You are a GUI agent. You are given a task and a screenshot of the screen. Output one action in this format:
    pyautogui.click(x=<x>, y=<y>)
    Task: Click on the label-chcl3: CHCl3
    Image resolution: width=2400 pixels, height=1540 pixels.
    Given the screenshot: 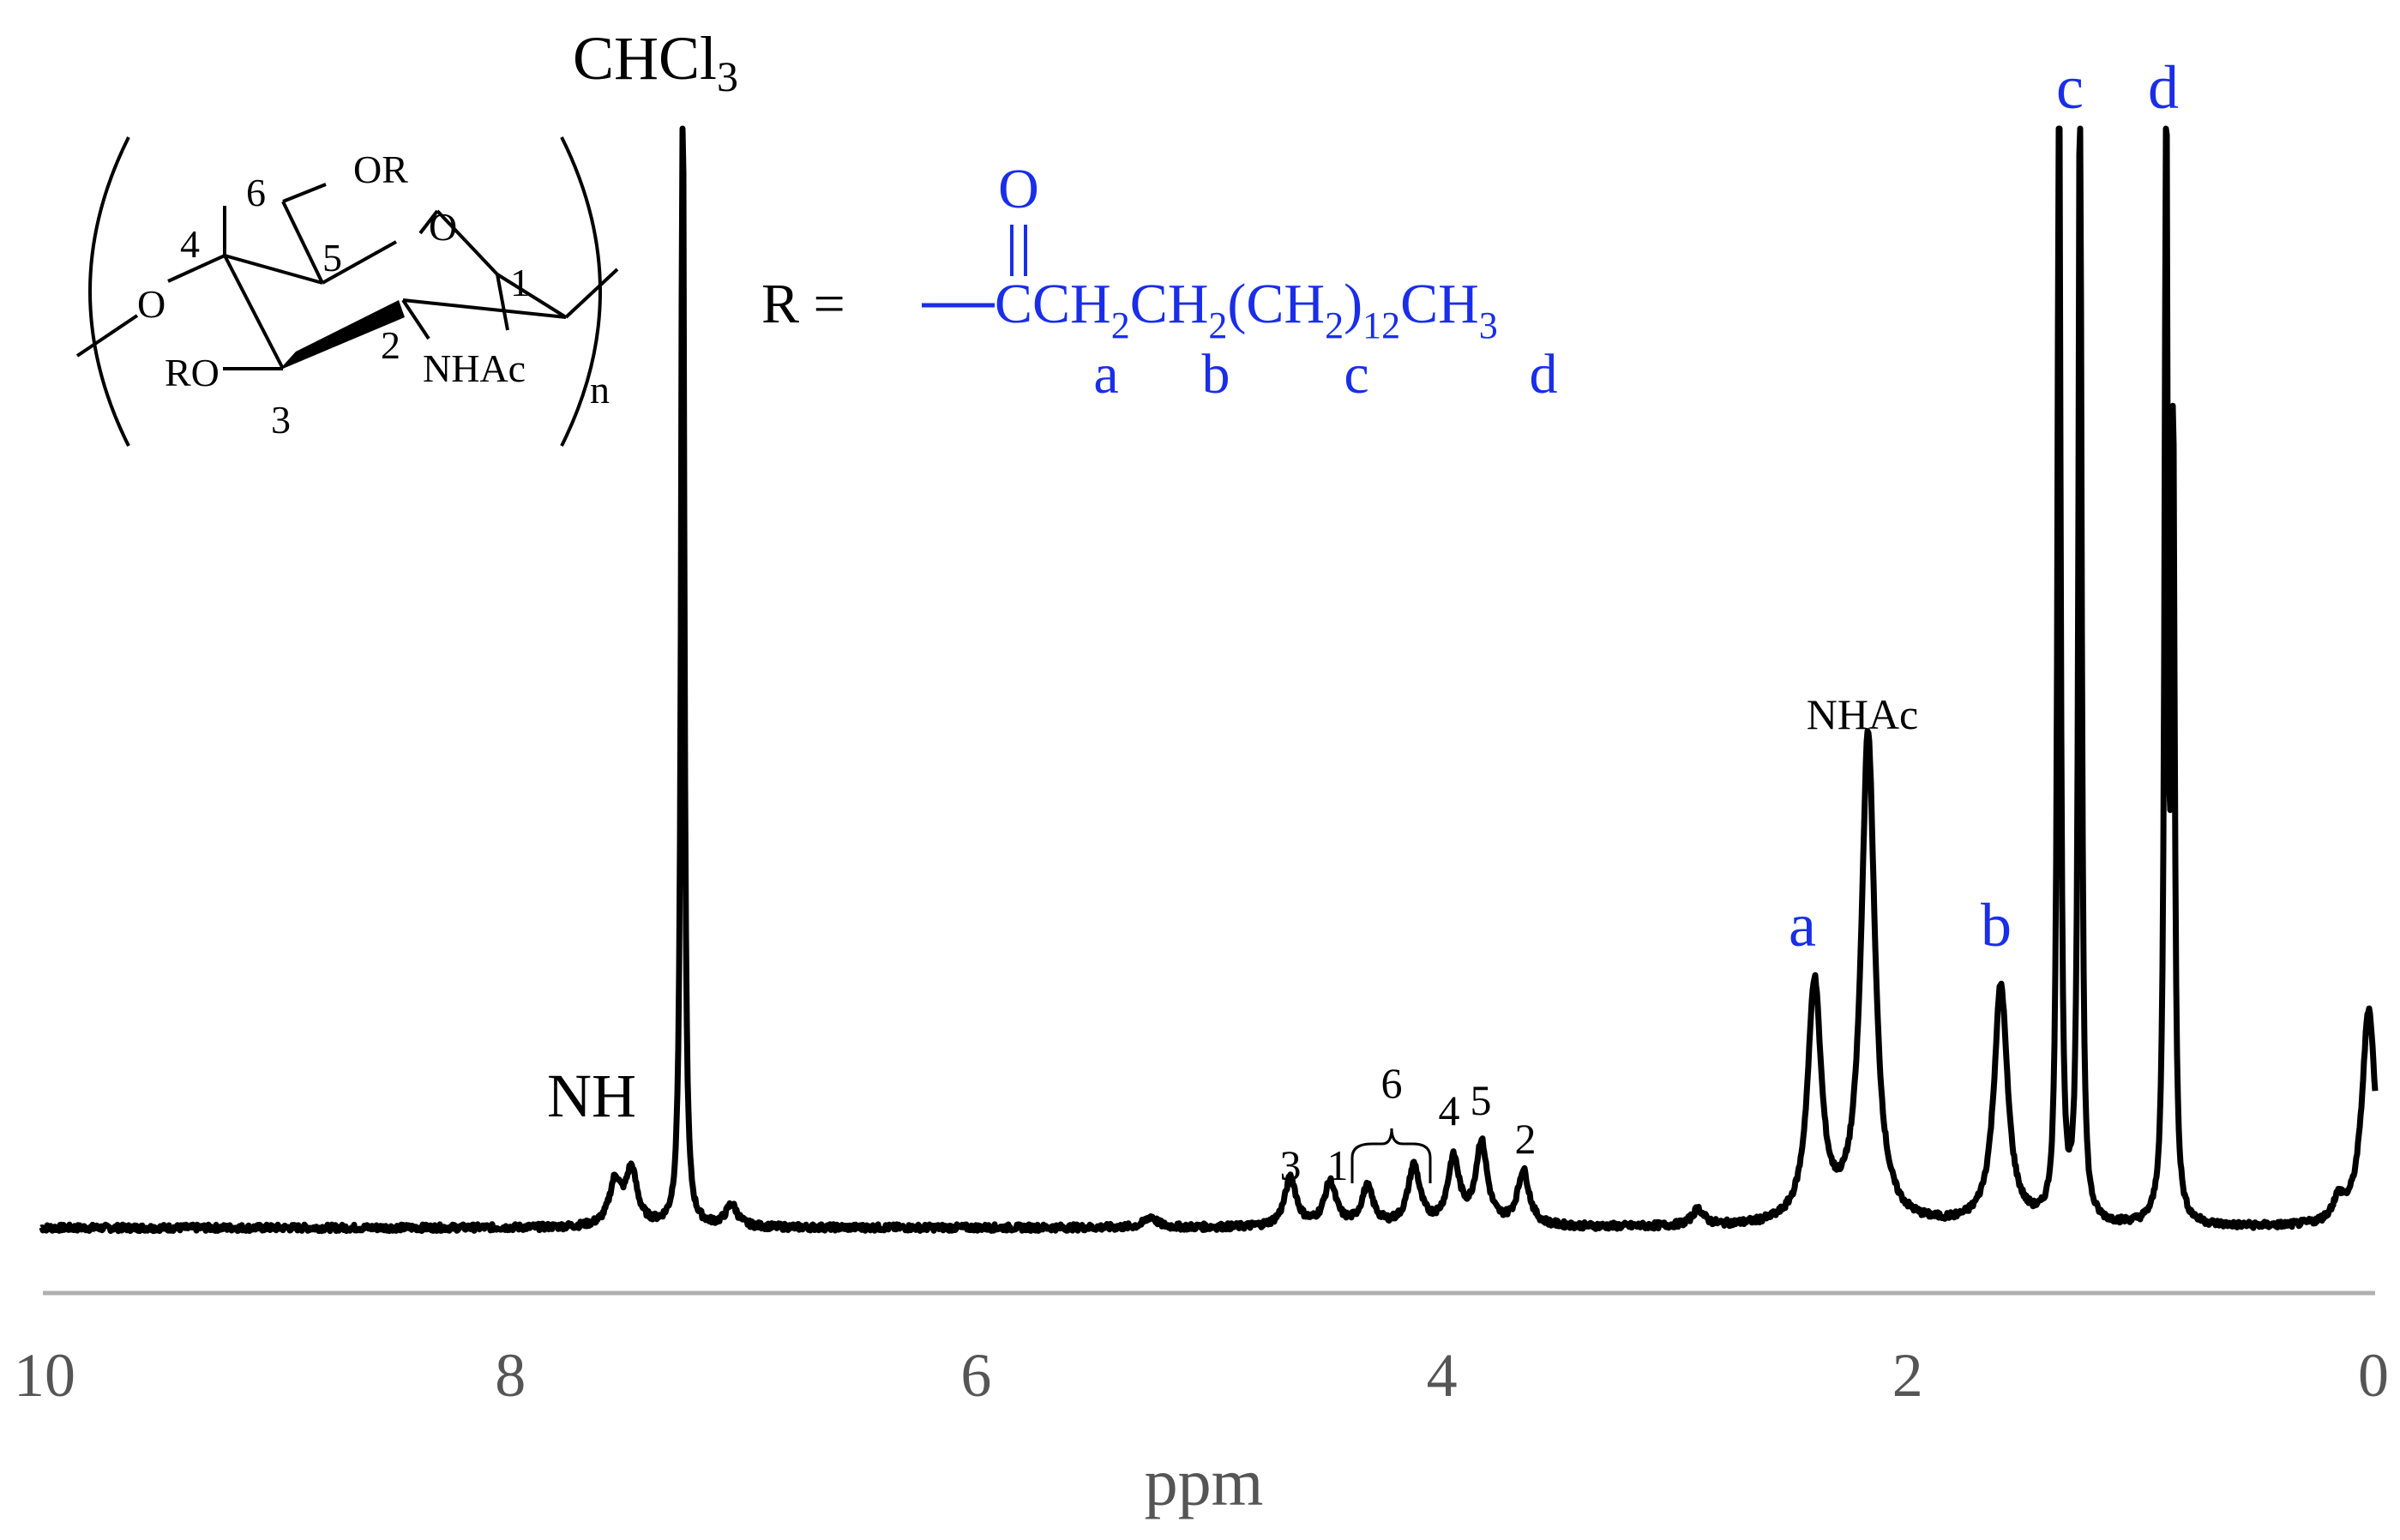 What is the action you would take?
    pyautogui.click(x=655, y=62)
    